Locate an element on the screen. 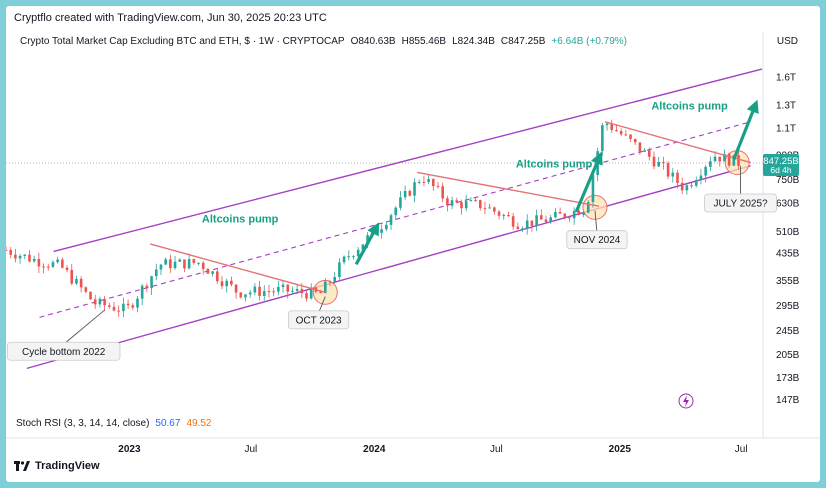 The image size is (826, 488). currency-selector: USD is located at coordinates (787, 41).